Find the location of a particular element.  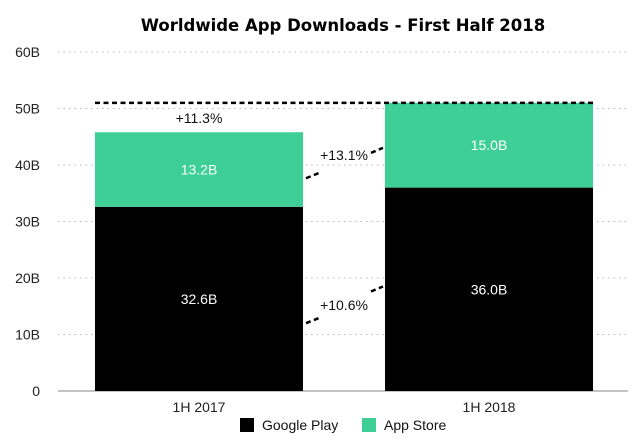

y-tick-label: 60B is located at coordinates (27, 52).